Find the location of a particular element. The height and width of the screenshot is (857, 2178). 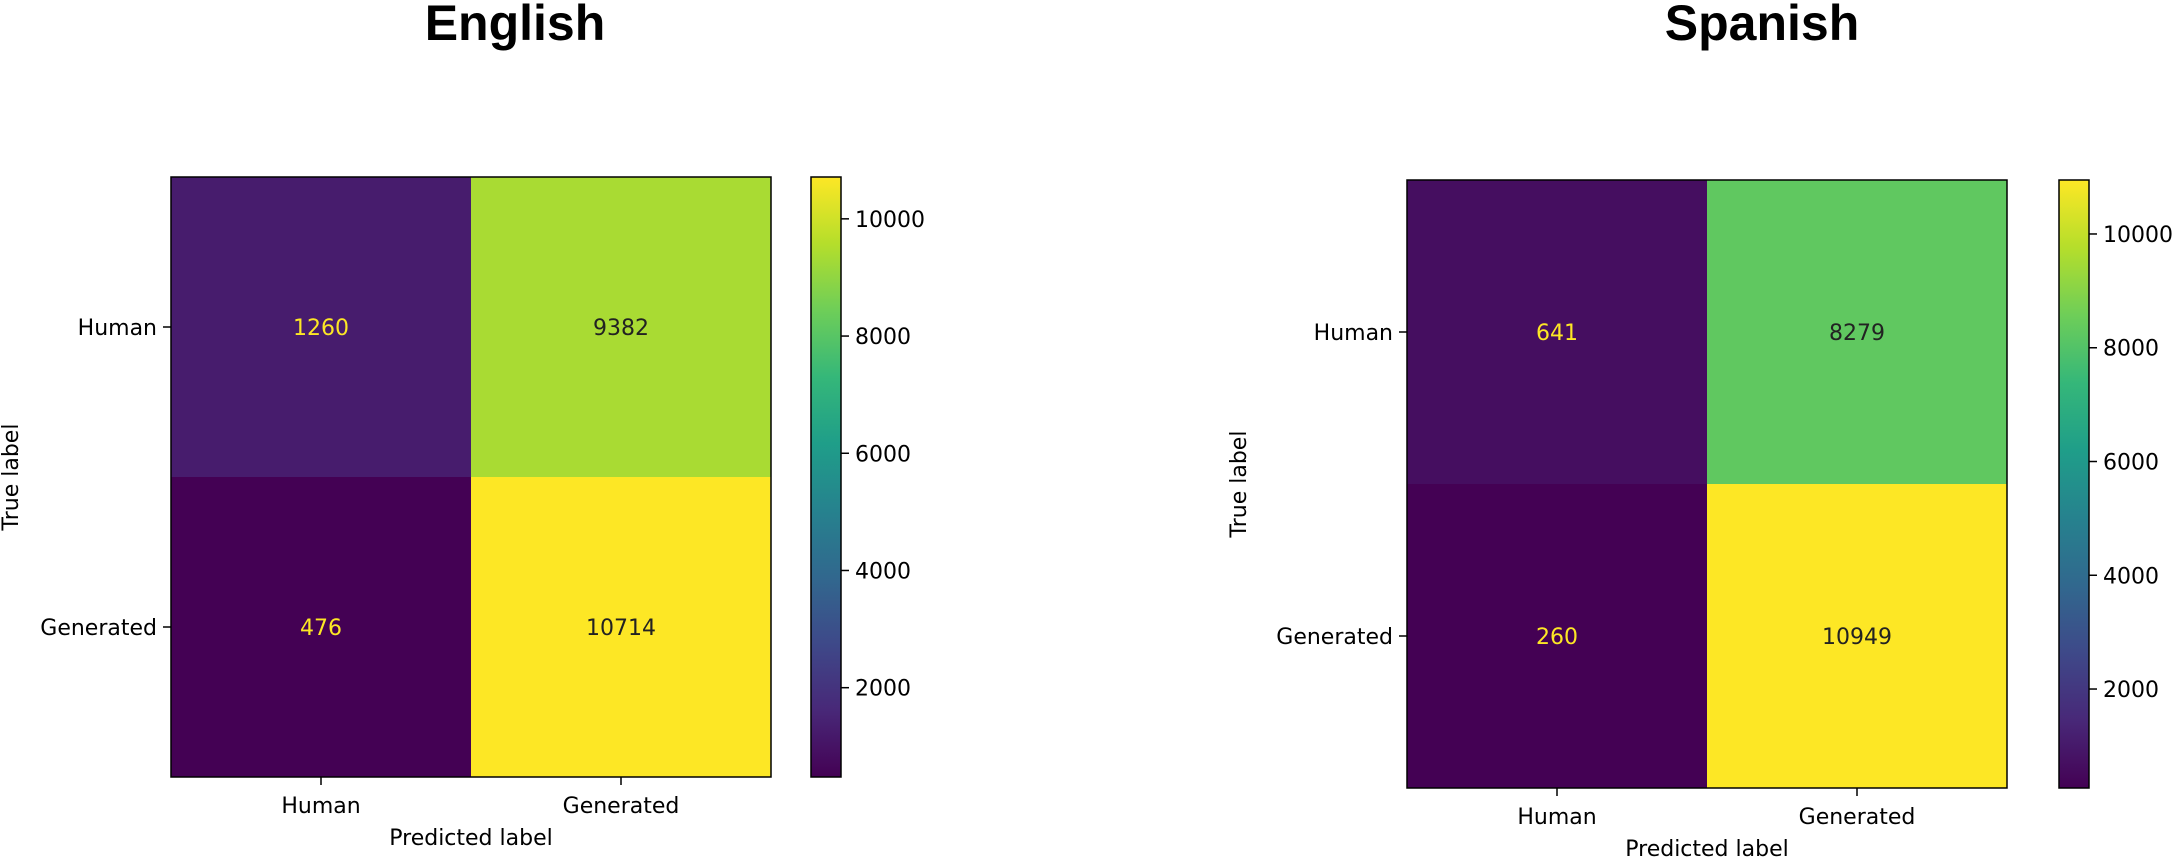

cell-value-label: 260 is located at coordinates (1557, 637).